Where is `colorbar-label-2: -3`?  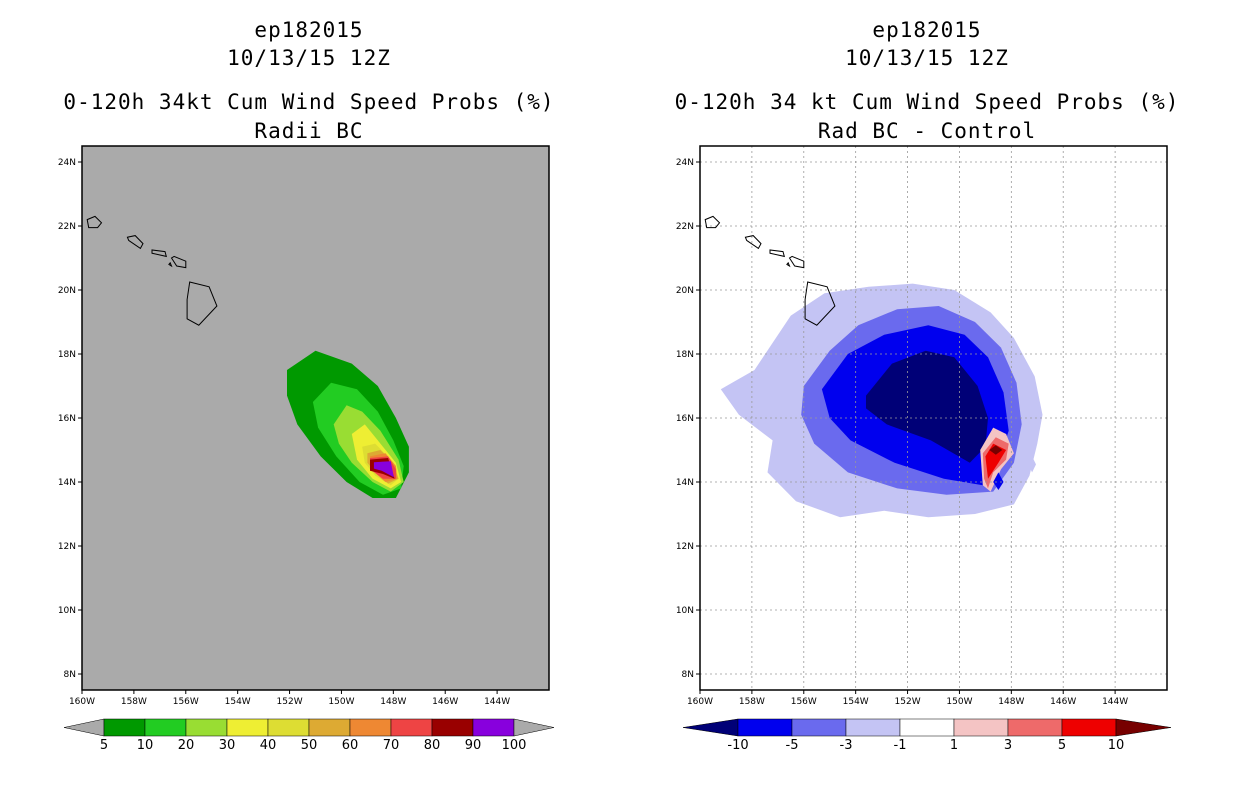 colorbar-label-2: -3 is located at coordinates (846, 745).